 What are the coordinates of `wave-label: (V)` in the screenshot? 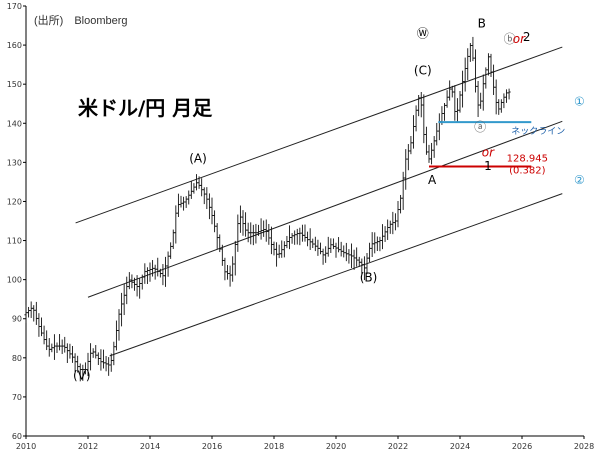 It's located at (82, 375).